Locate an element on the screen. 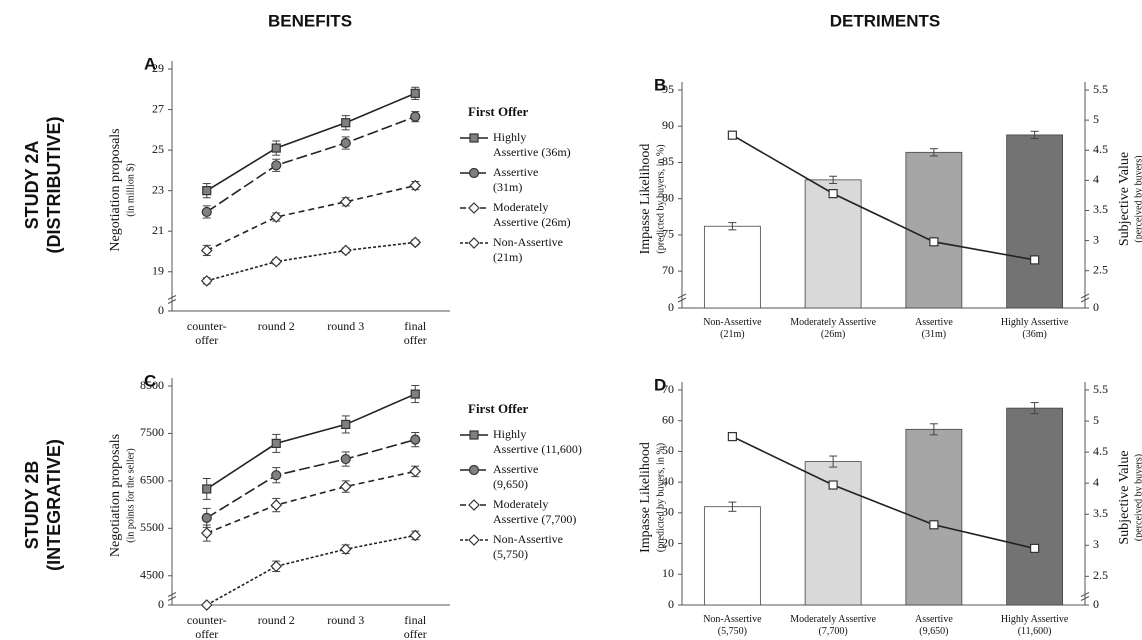 This screenshot has width=1142, height=640. column-title: BENEFITS is located at coordinates (310, 20).